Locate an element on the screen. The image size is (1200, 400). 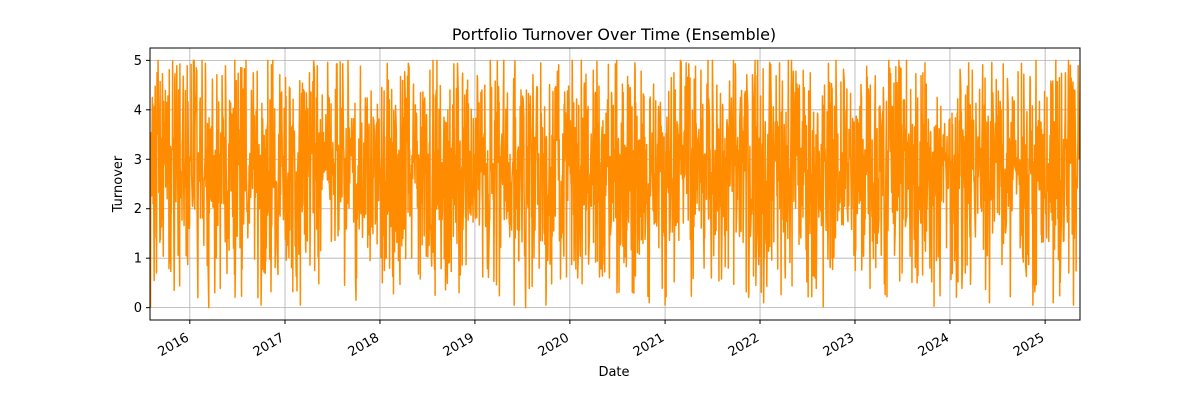
y-axis-ticks: 0 1 2 3 4 5 is located at coordinates (142, 185).